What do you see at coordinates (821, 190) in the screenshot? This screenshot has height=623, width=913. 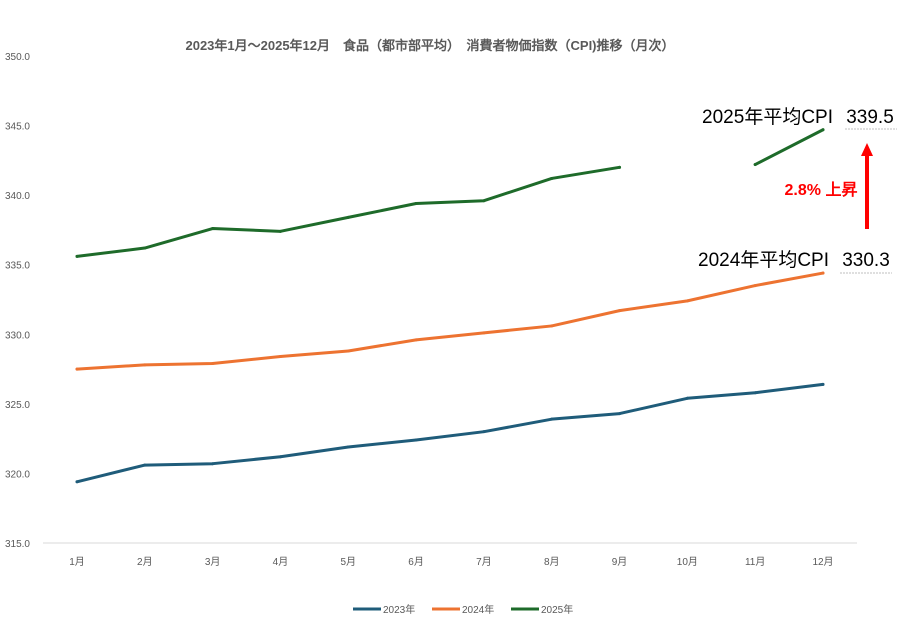 I see `rise-label: 2.8% 上昇` at bounding box center [821, 190].